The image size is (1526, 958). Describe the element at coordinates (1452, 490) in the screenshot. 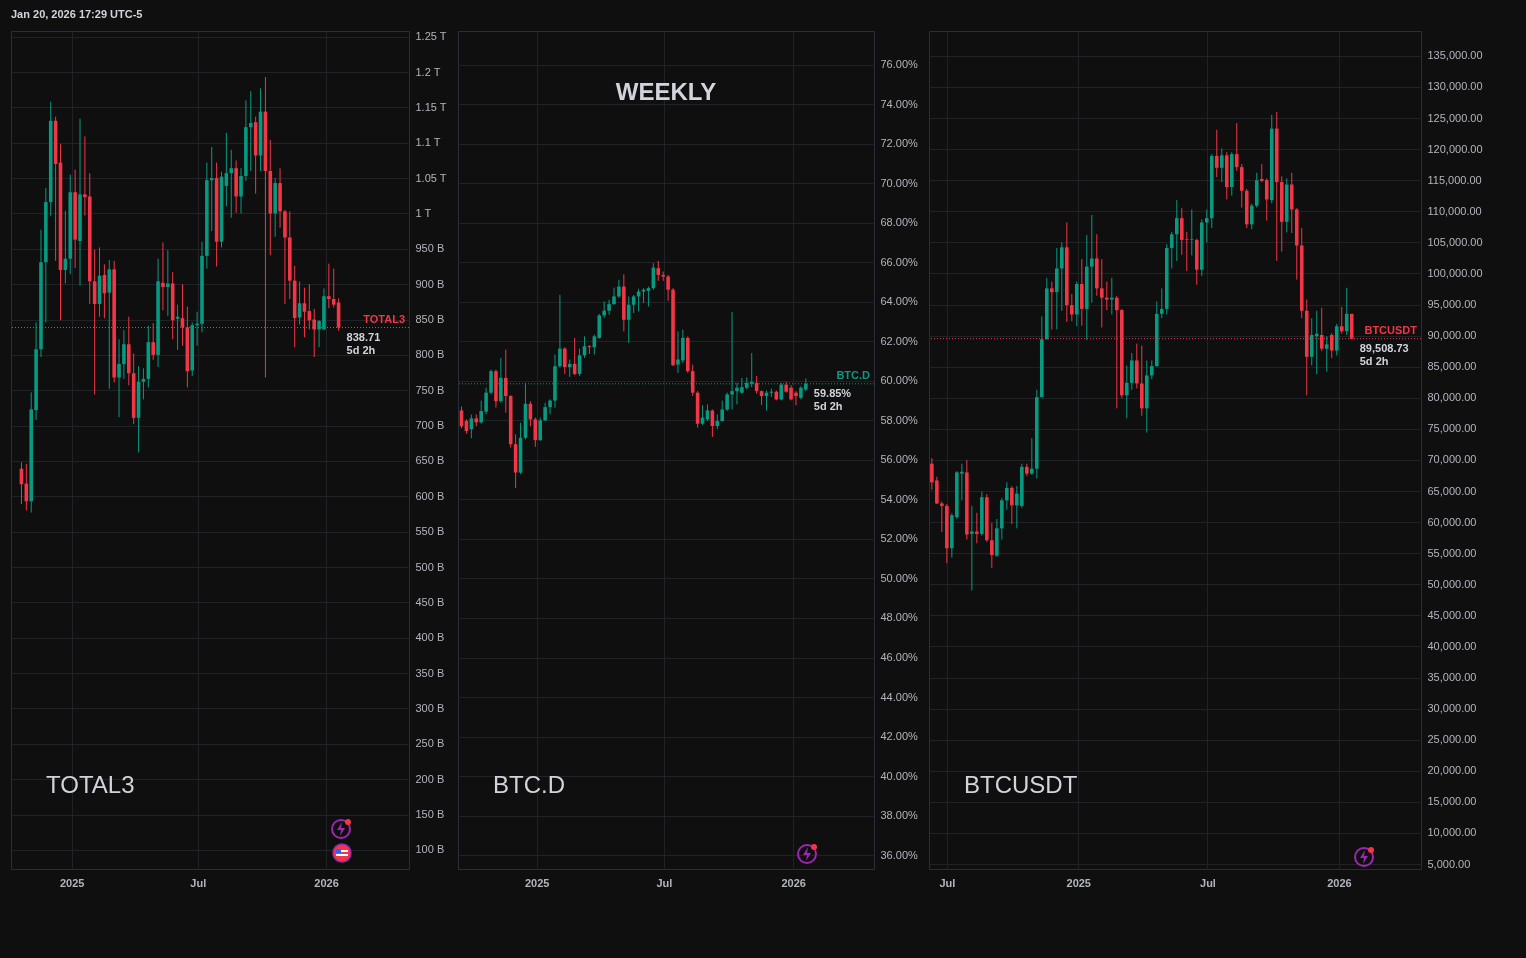

I see `y-tick-label: 65,000.00` at that location.